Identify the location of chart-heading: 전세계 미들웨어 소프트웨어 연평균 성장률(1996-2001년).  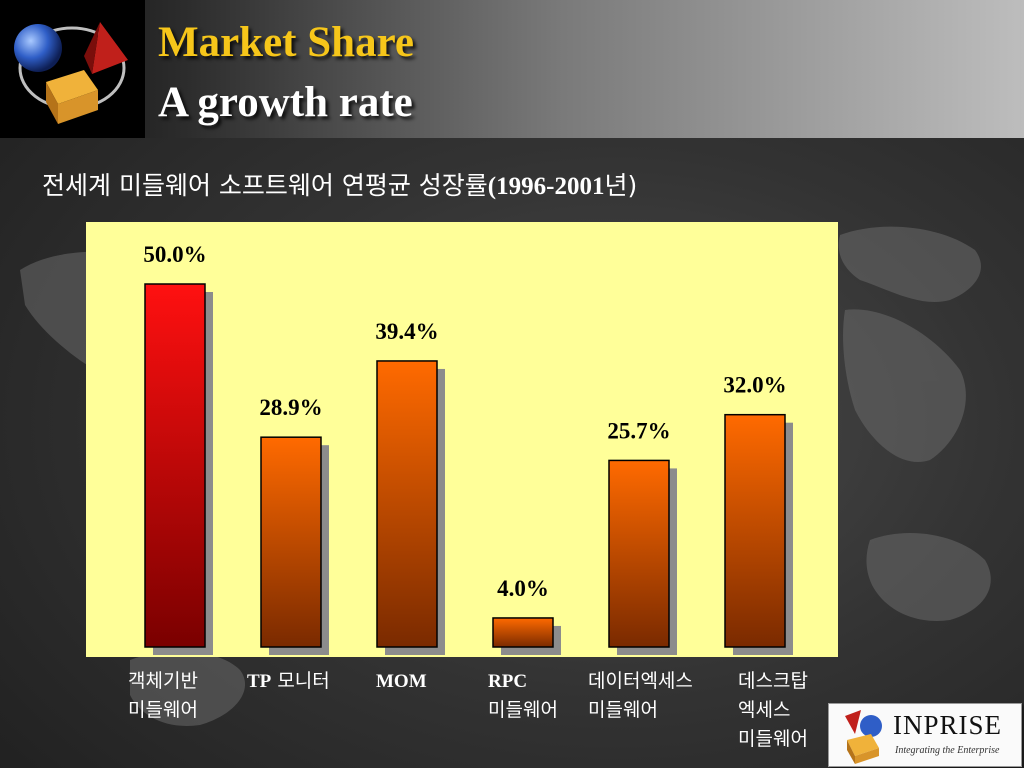
(339, 184).